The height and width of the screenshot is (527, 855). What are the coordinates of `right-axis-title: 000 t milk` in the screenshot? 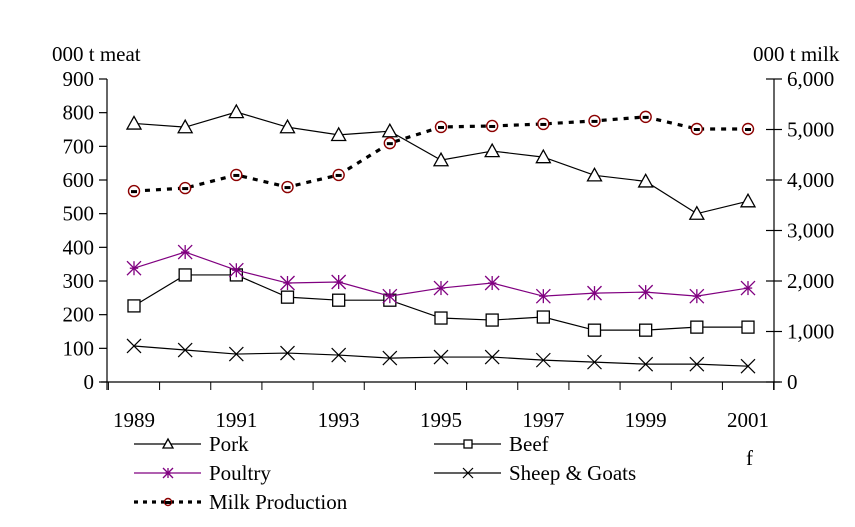 It's located at (796, 54).